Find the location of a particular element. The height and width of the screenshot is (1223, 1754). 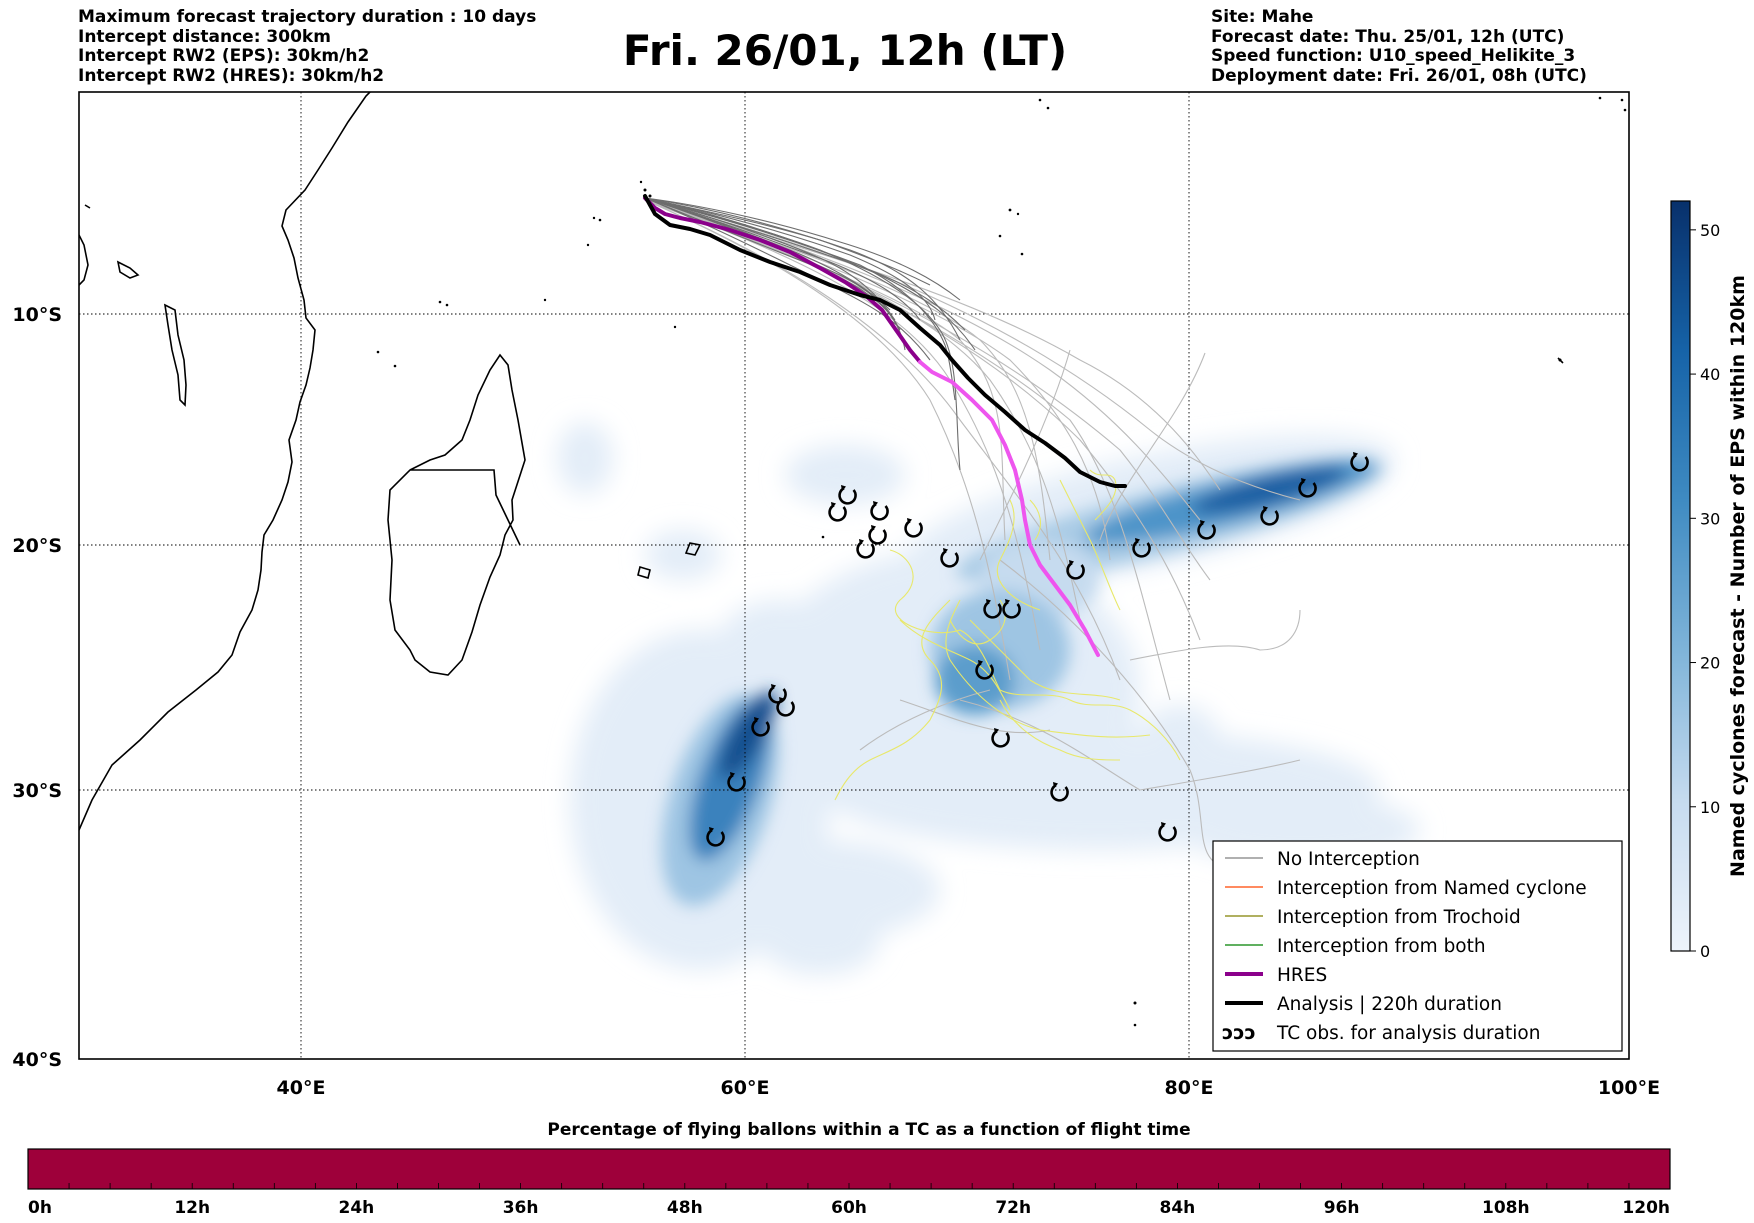

flight-time-tick-label: 84h is located at coordinates (1178, 1208).